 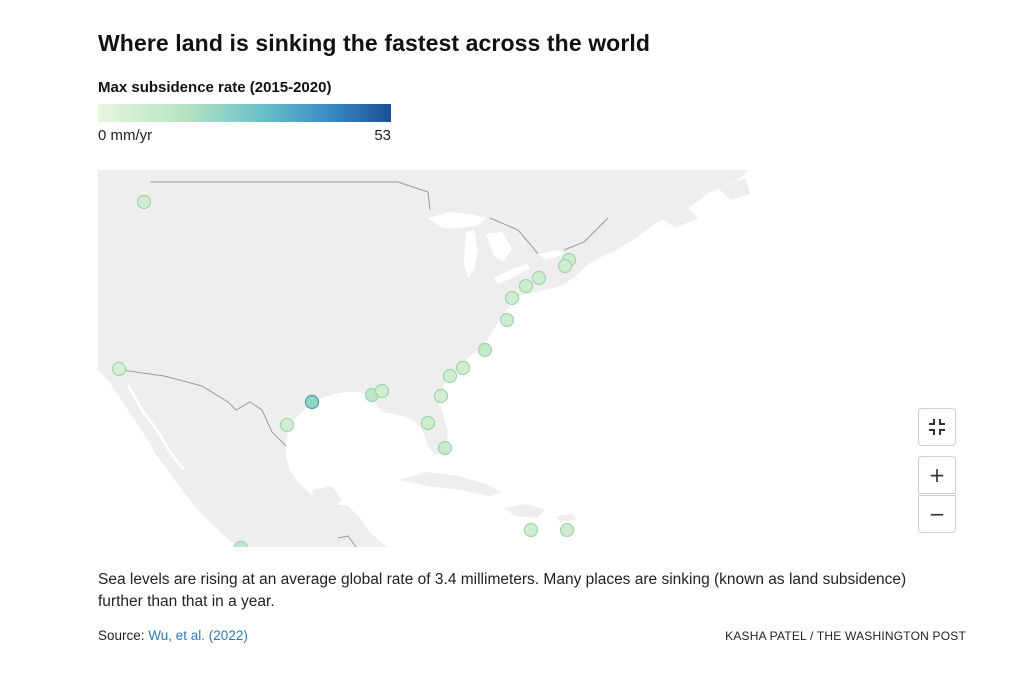 I want to click on subsidence-point-norfolk, so click(x=485, y=350).